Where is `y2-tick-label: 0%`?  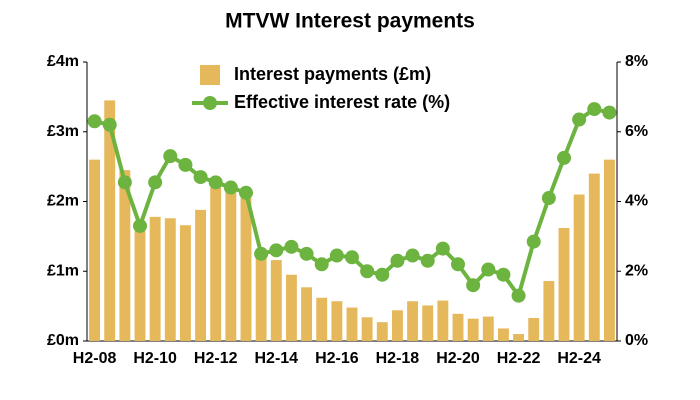
y2-tick-label: 0% is located at coordinates (636, 340).